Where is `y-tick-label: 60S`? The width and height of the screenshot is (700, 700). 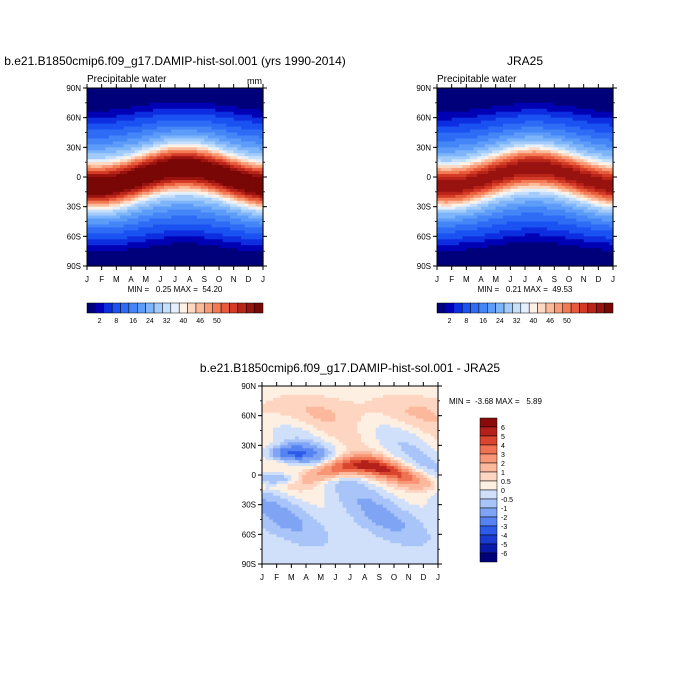 y-tick-label: 60S is located at coordinates (74, 236).